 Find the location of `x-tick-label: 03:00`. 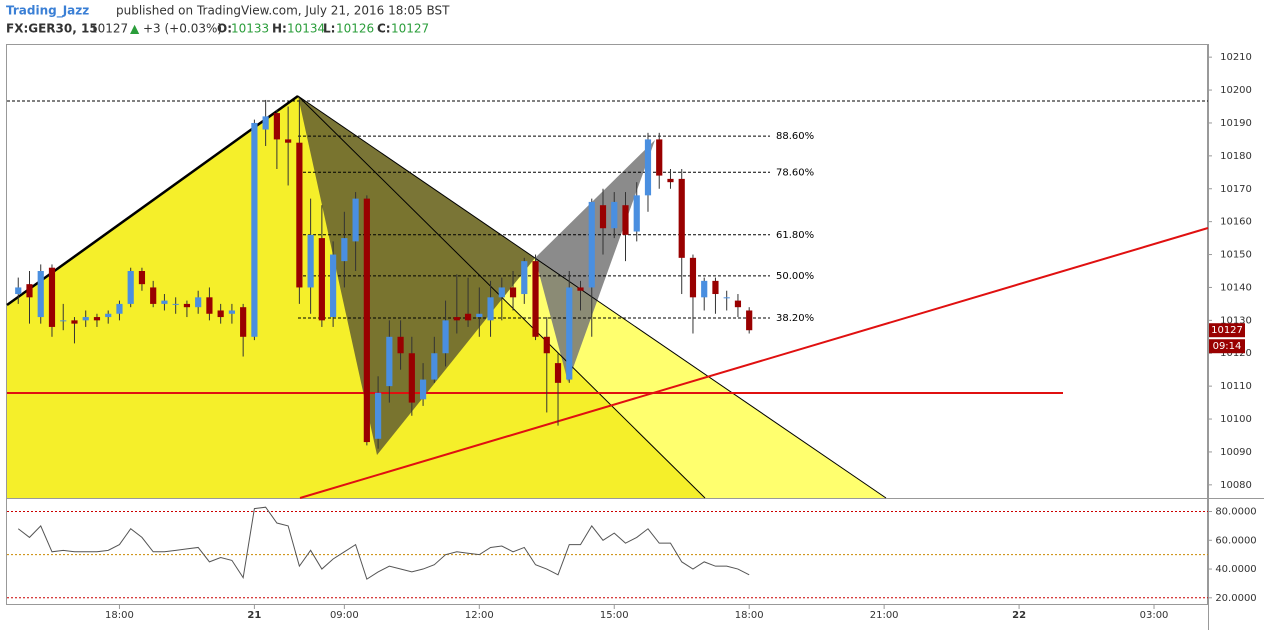

x-tick-label: 03:00 is located at coordinates (1154, 615).